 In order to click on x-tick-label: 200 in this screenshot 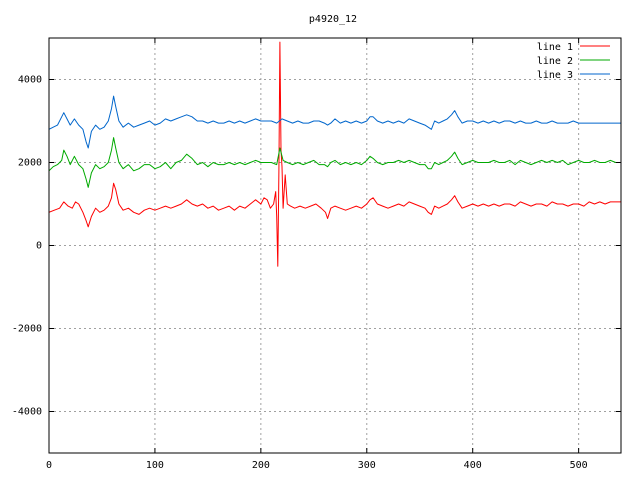, I will do `click(261, 465)`.